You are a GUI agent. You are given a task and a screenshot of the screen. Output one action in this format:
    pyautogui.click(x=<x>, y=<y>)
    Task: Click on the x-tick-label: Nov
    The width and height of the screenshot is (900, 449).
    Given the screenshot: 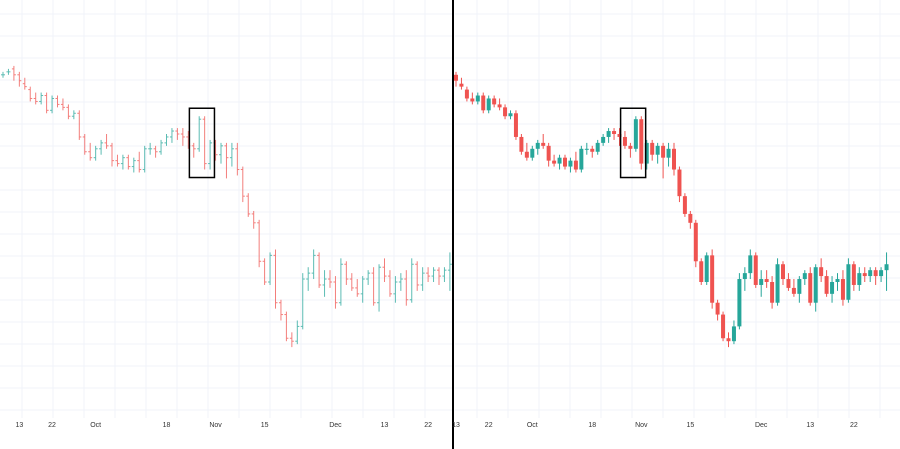 What is the action you would take?
    pyautogui.click(x=641, y=425)
    